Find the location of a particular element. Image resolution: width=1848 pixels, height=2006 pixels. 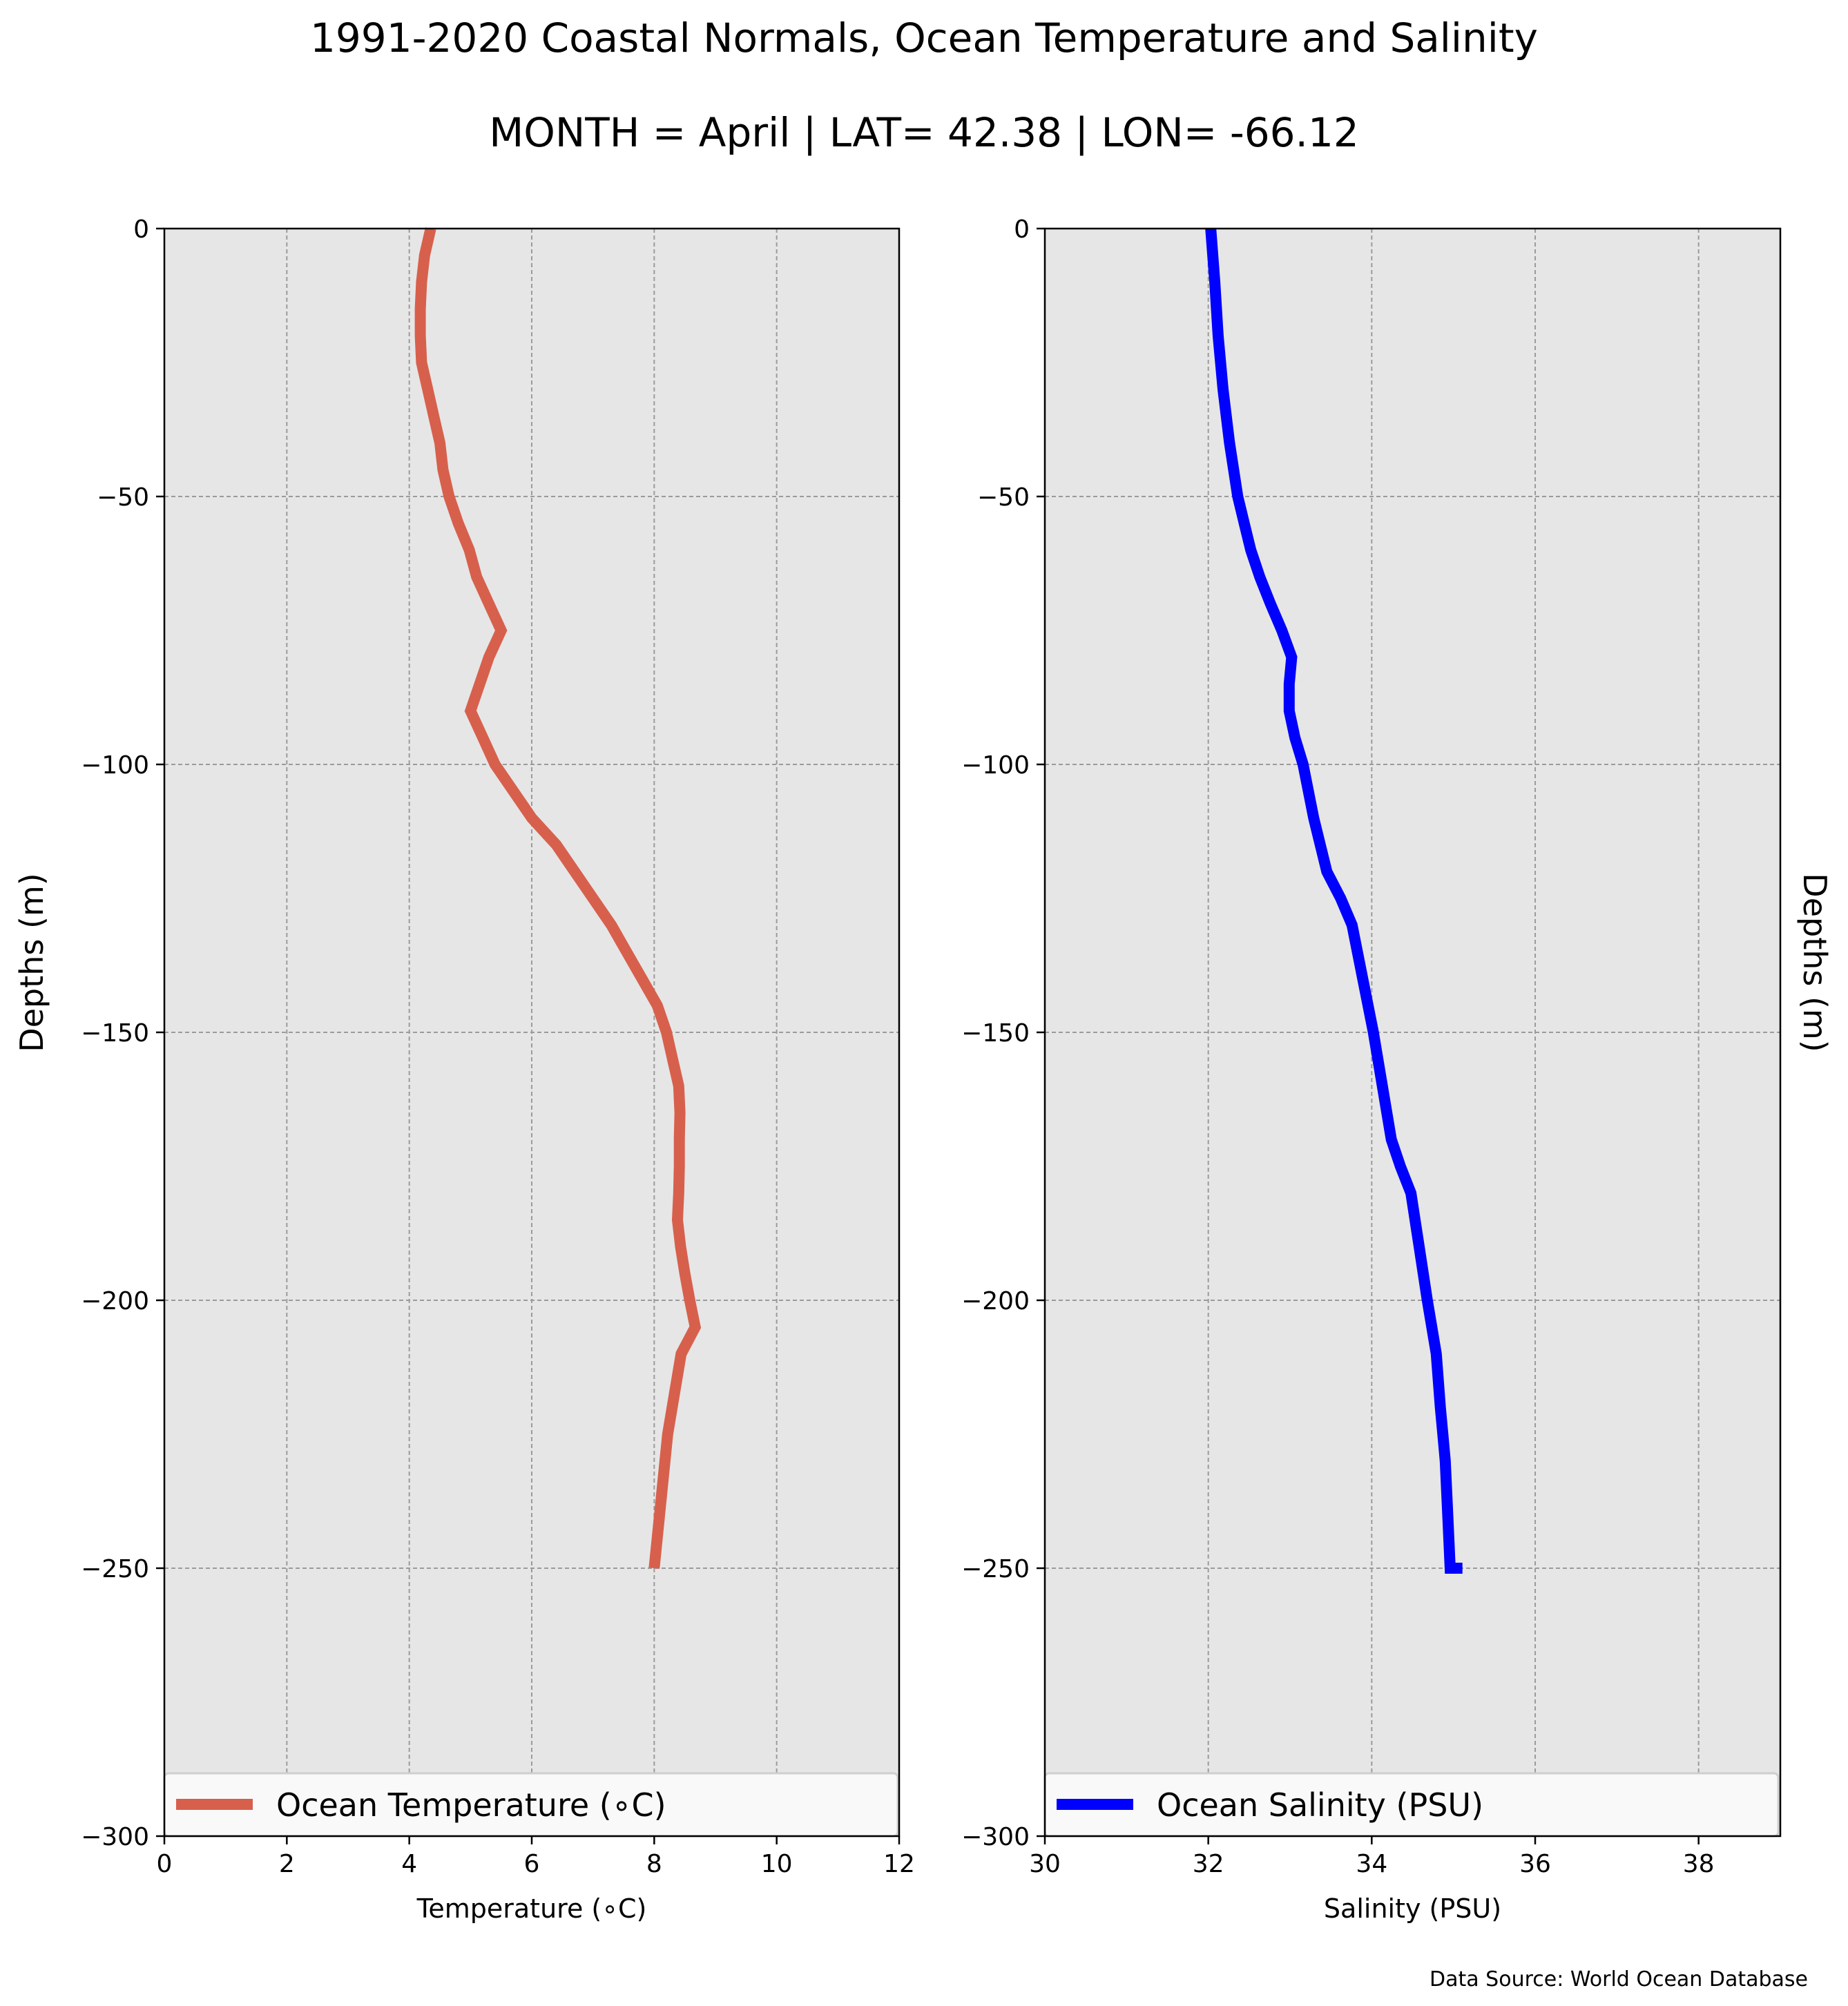

x-tick-label: 6 is located at coordinates (532, 1864).